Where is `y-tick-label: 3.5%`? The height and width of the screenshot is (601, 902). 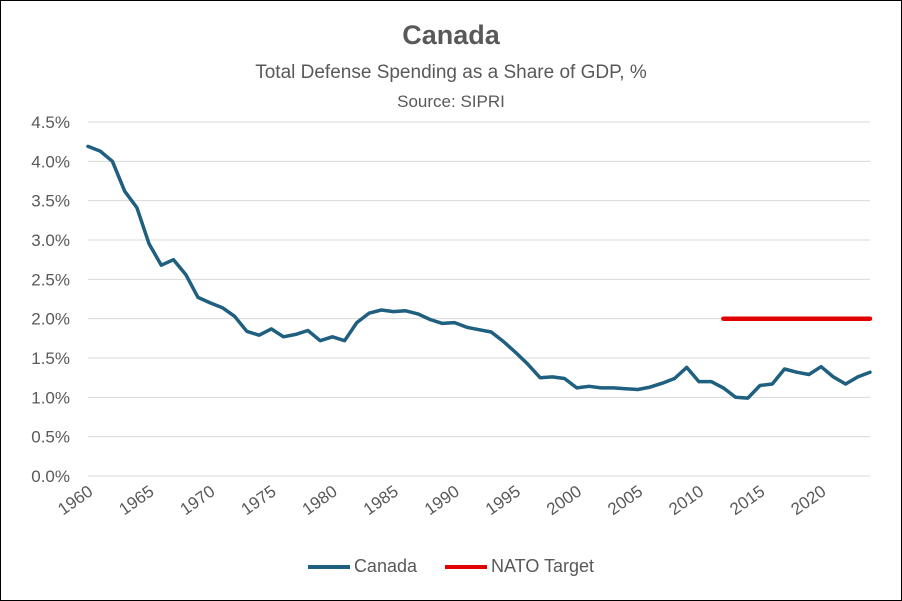
y-tick-label: 3.5% is located at coordinates (50, 201).